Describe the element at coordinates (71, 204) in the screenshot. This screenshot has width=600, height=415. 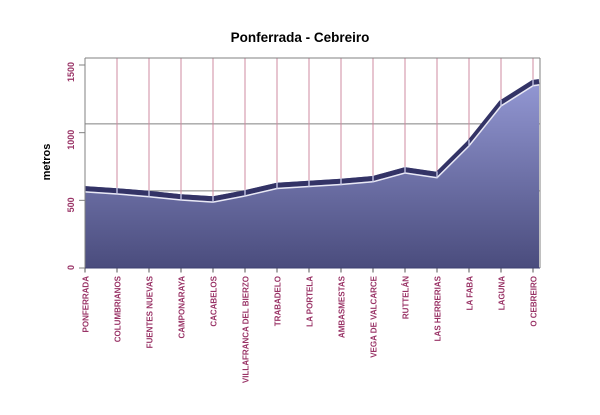
I see `y-axis-tick-label: 500` at that location.